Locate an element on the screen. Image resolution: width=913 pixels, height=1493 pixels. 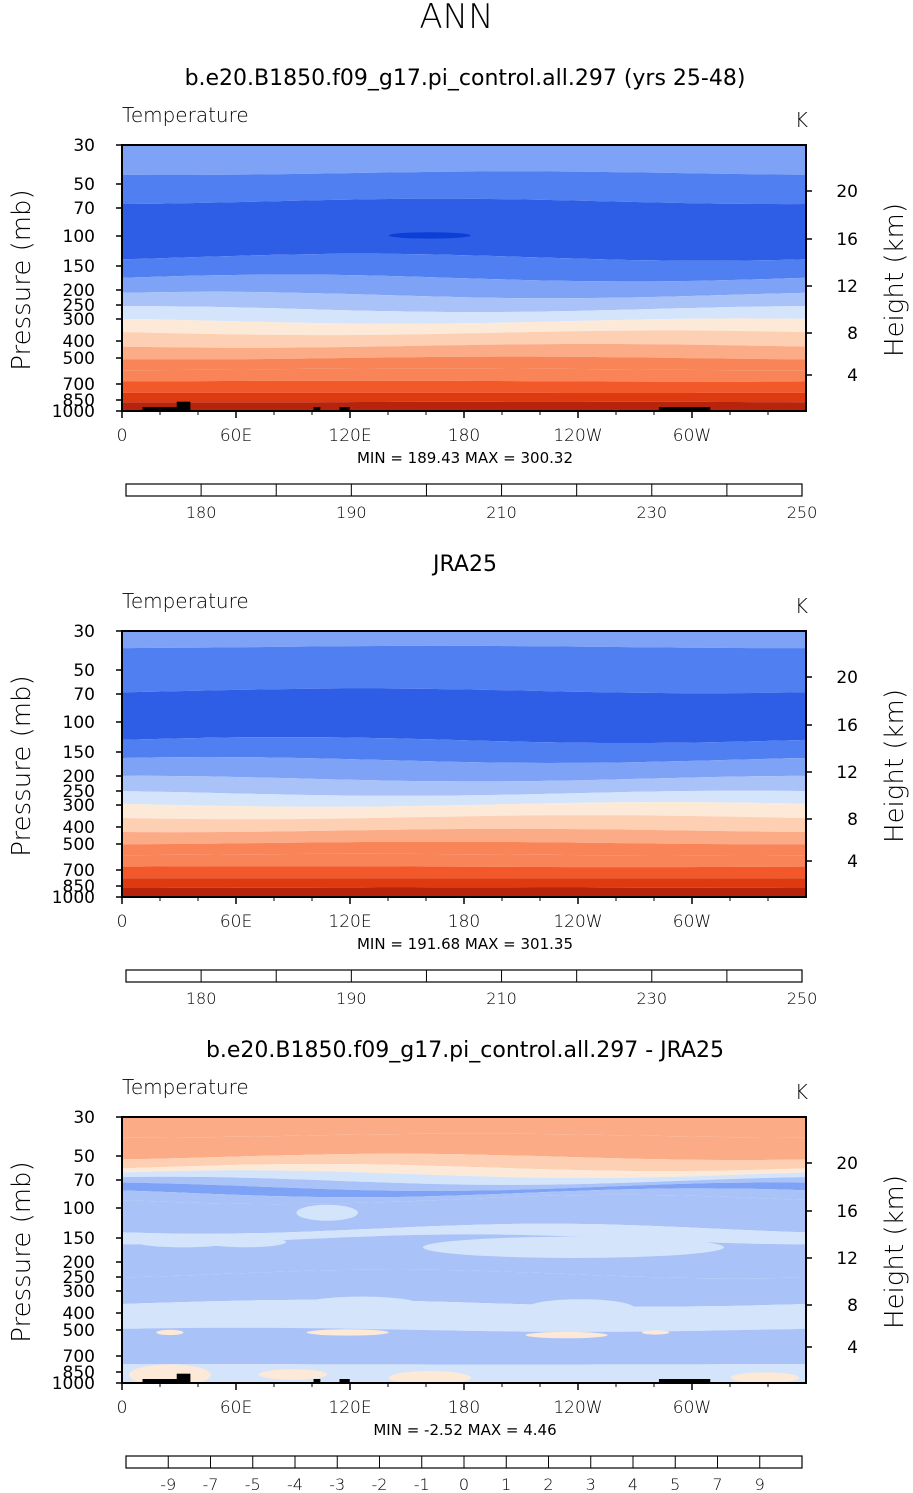
colorbar-label: 190 is located at coordinates (351, 512).